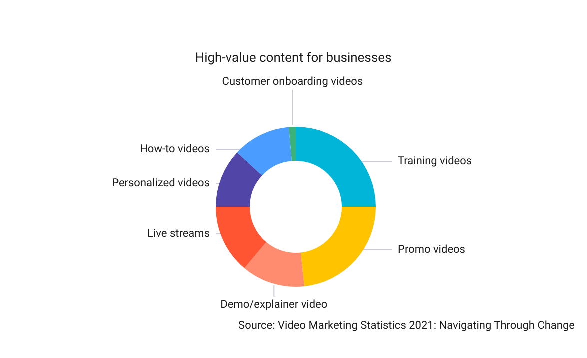 The image size is (587, 358). What do you see at coordinates (435, 161) in the screenshot?
I see `slice-label: Training videos` at bounding box center [435, 161].